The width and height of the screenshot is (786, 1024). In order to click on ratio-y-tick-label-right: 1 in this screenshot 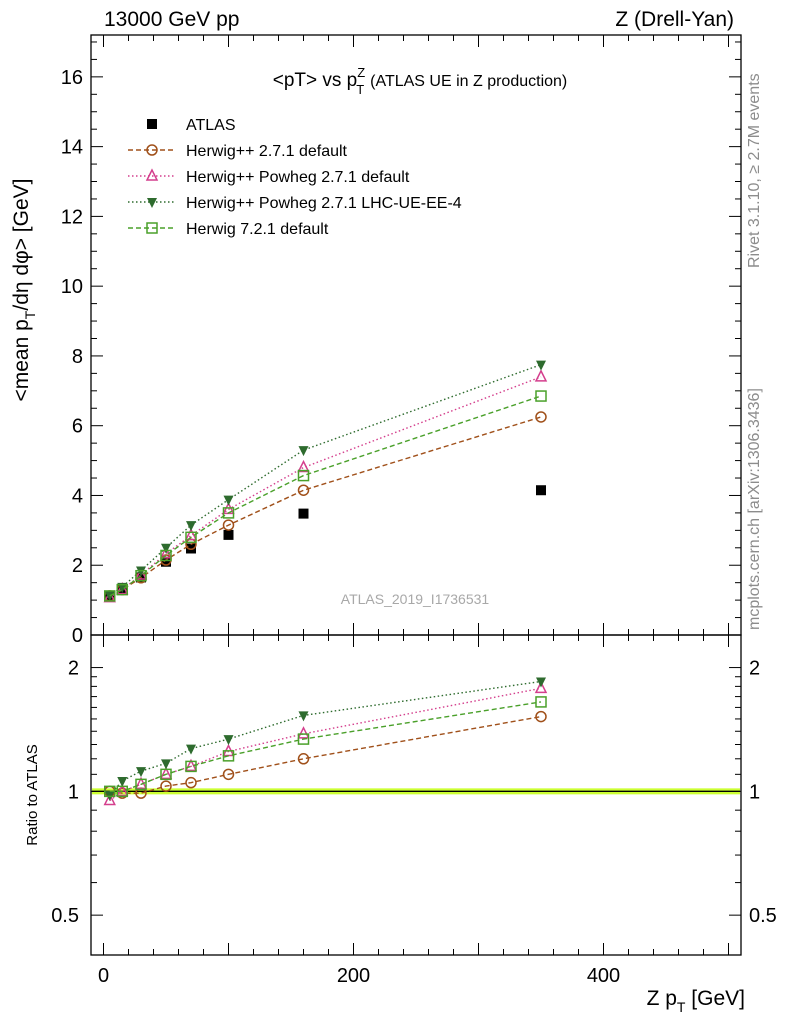, I will do `click(754, 792)`.